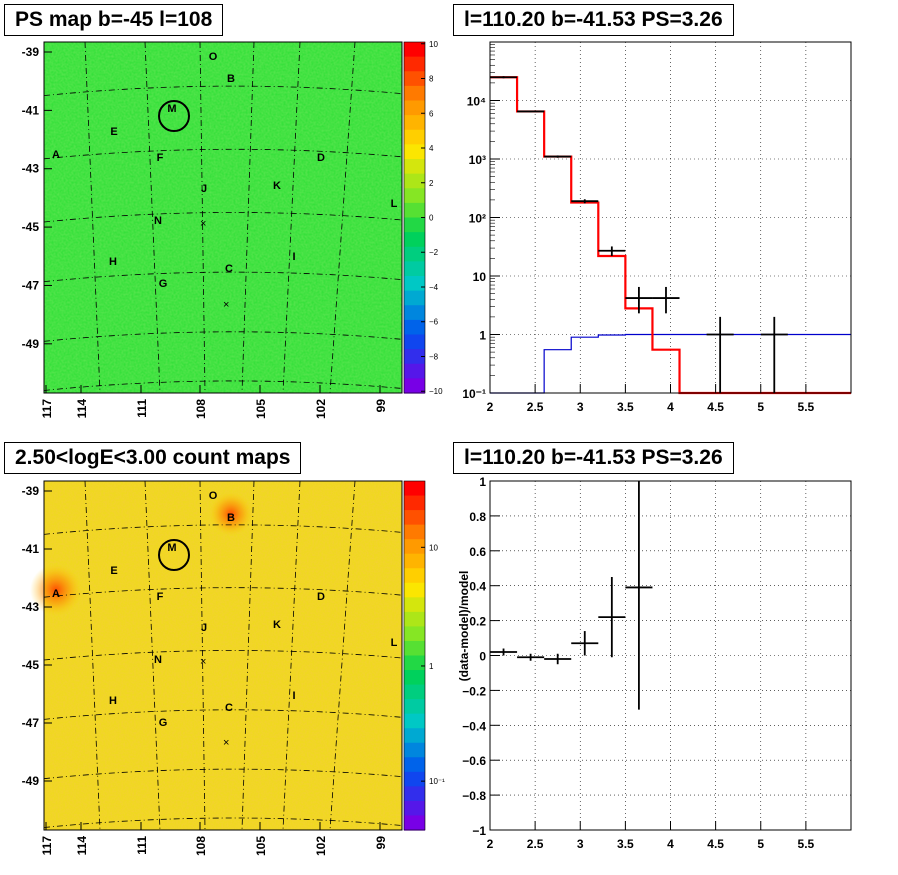  Describe the element at coordinates (31, 723) in the screenshot. I see `map-y-tick-label: -47` at that location.